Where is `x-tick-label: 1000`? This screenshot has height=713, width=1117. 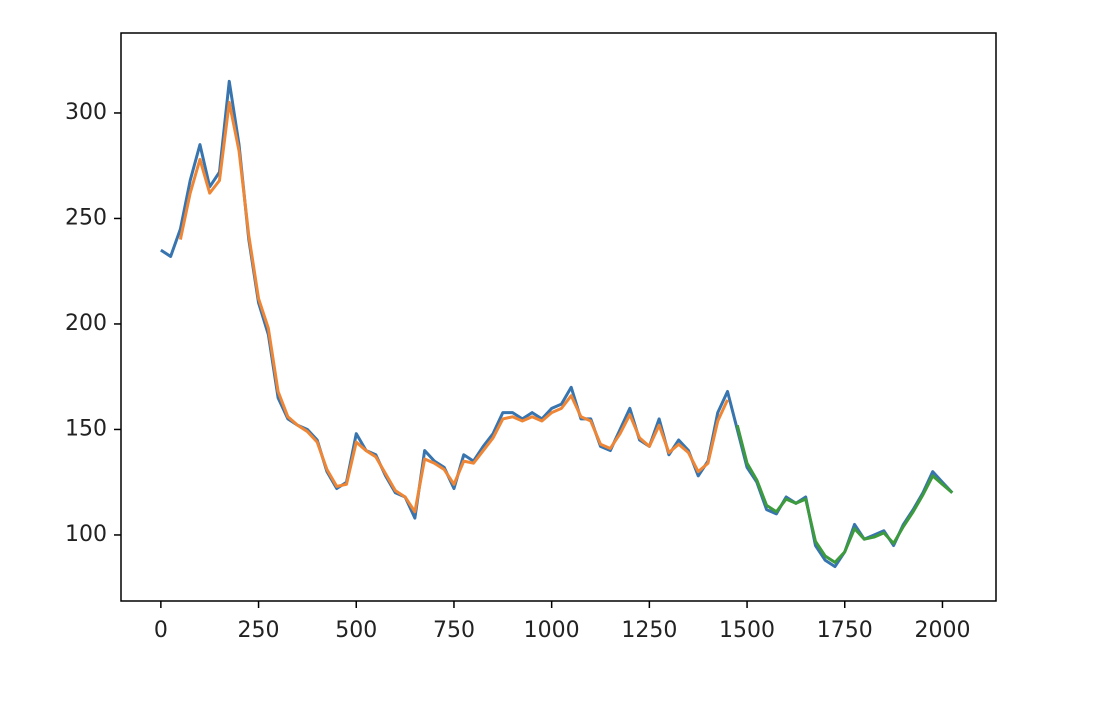 x-tick-label: 1000 is located at coordinates (552, 630).